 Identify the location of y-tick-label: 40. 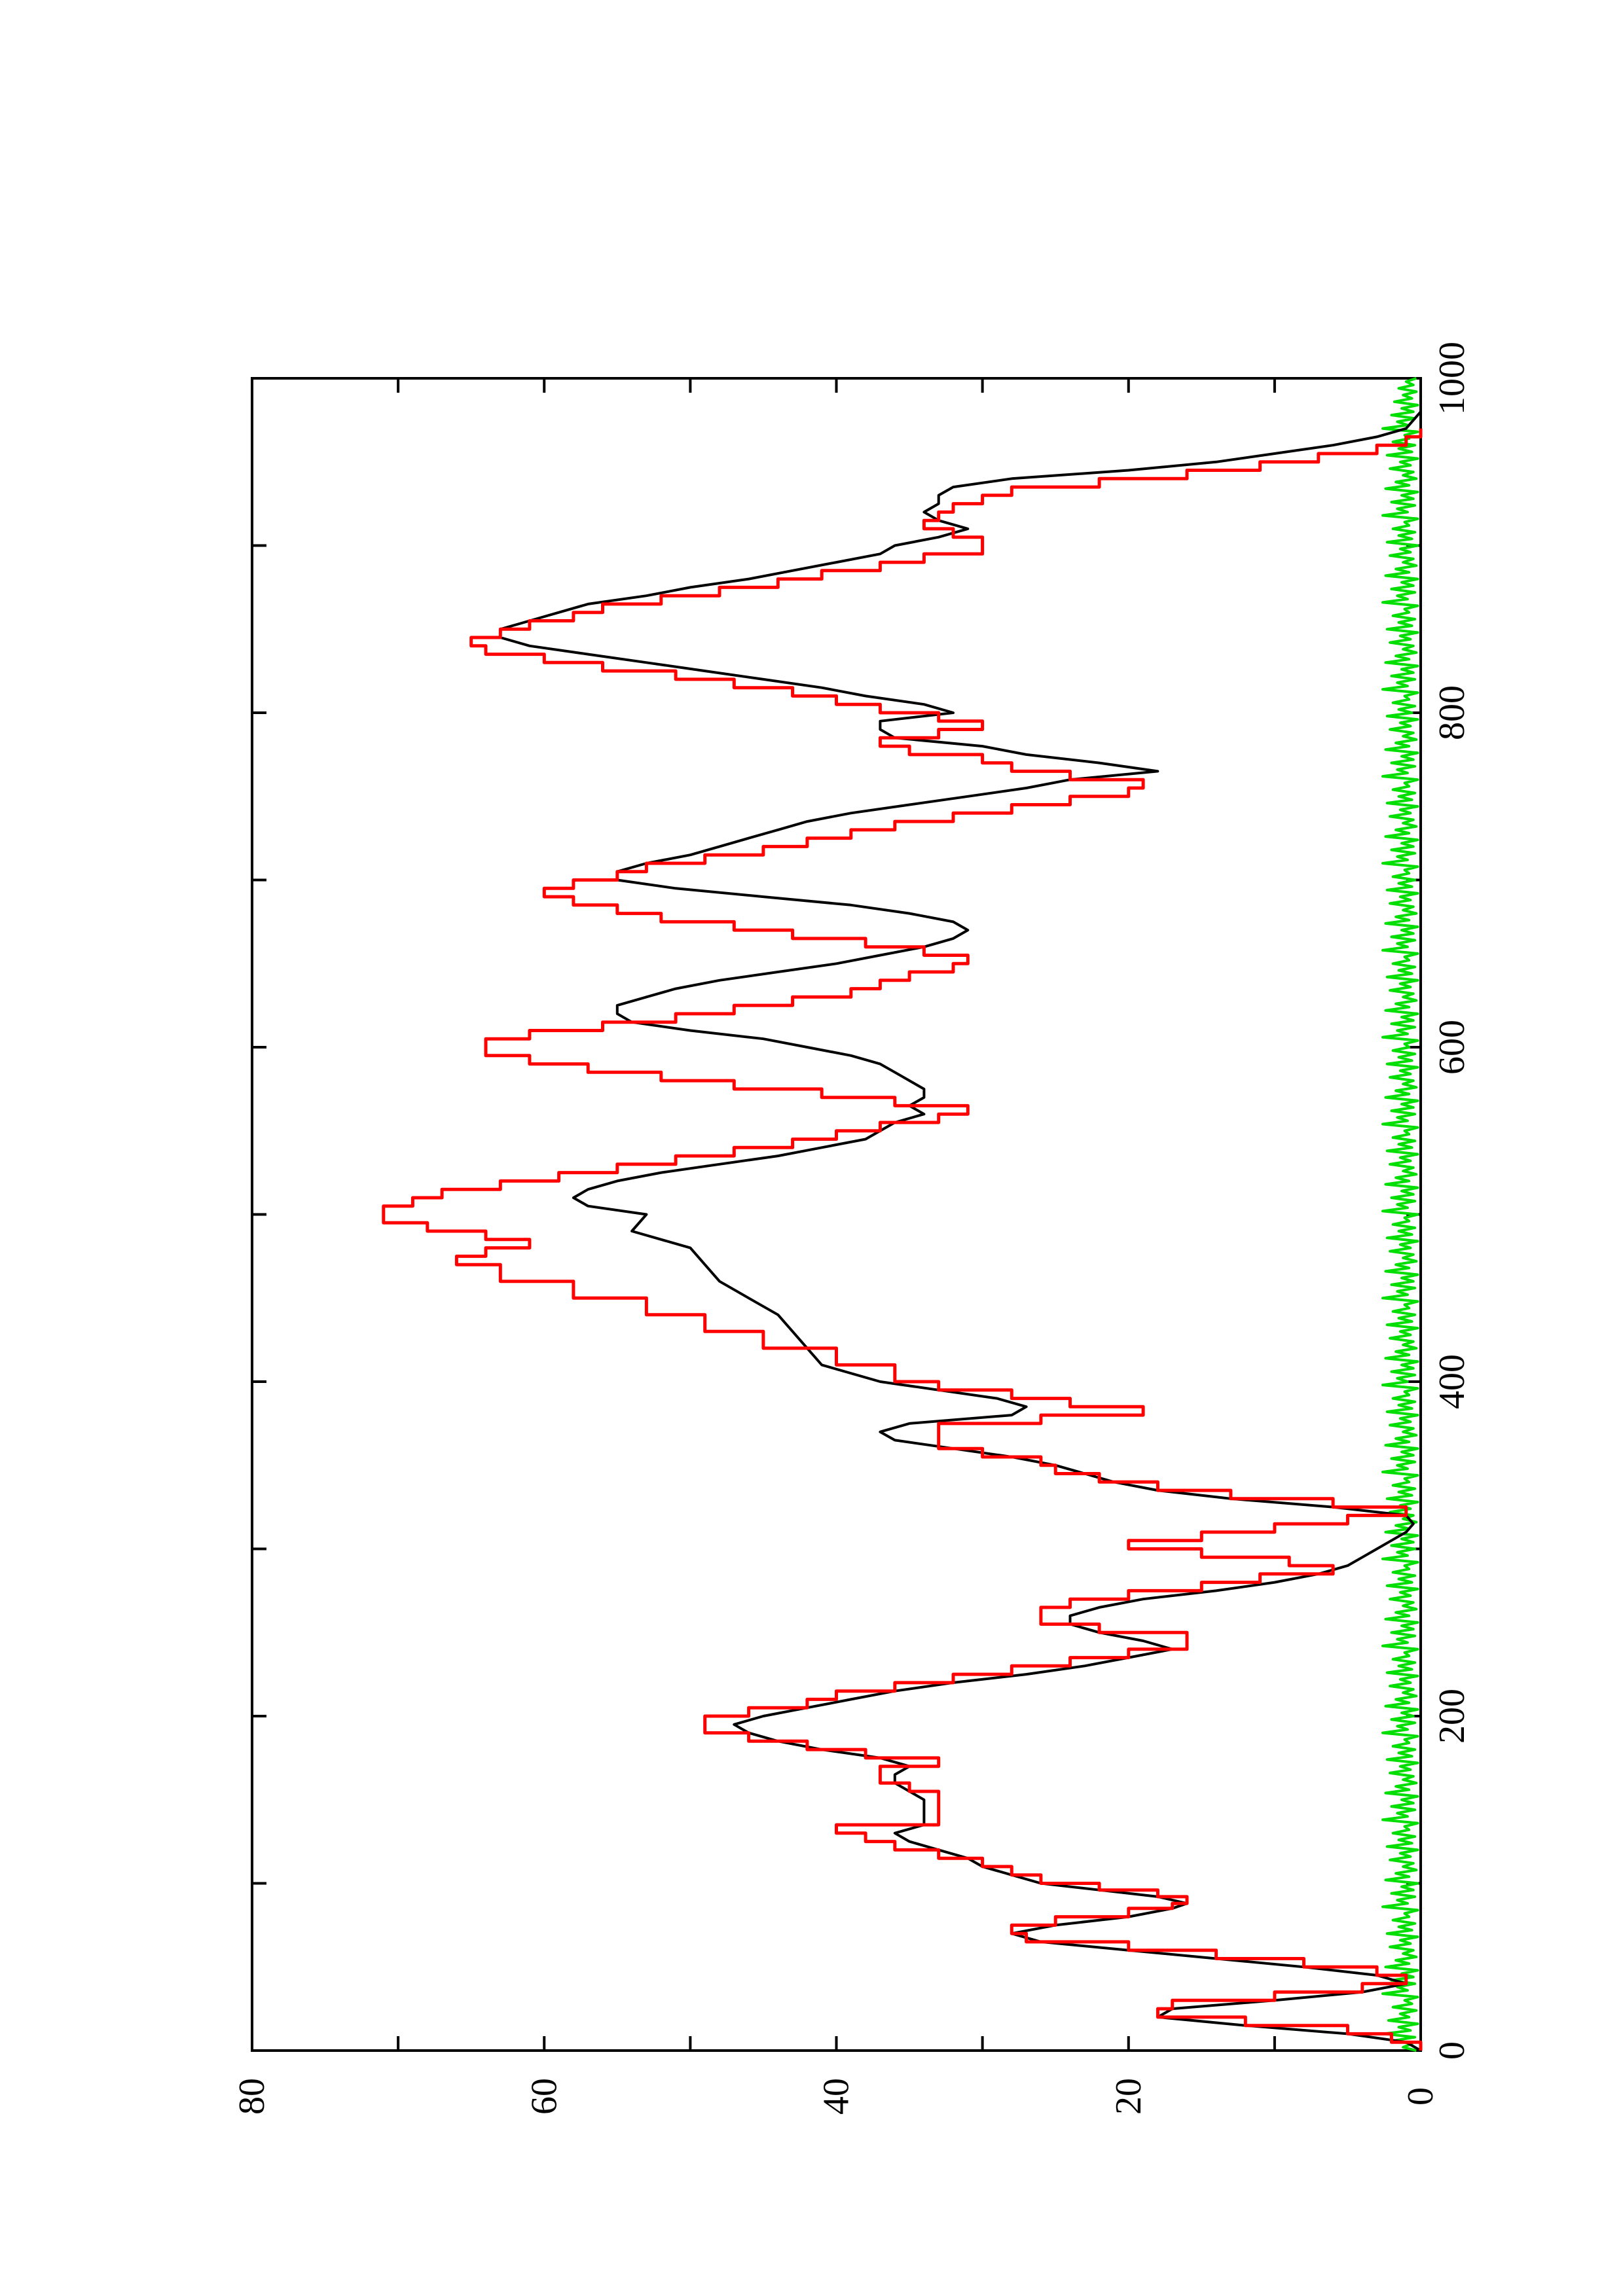
(836, 2096).